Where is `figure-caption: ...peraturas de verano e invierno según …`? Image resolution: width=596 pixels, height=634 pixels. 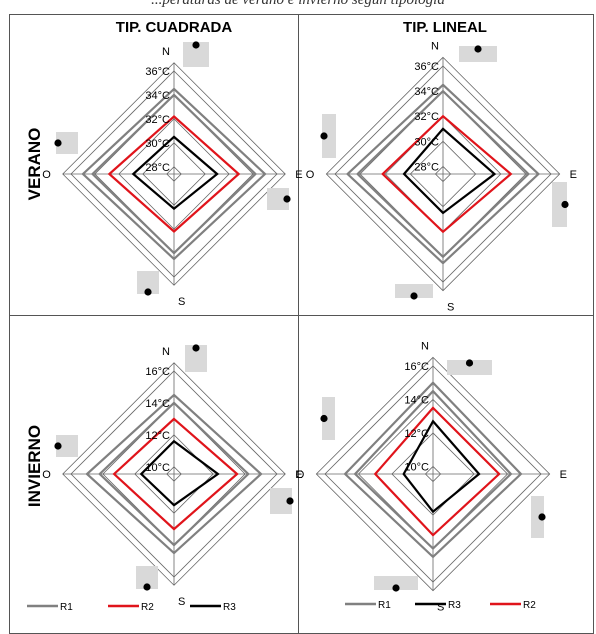 figure-caption: ...peraturas de verano e invierno según … is located at coordinates (298, 4).